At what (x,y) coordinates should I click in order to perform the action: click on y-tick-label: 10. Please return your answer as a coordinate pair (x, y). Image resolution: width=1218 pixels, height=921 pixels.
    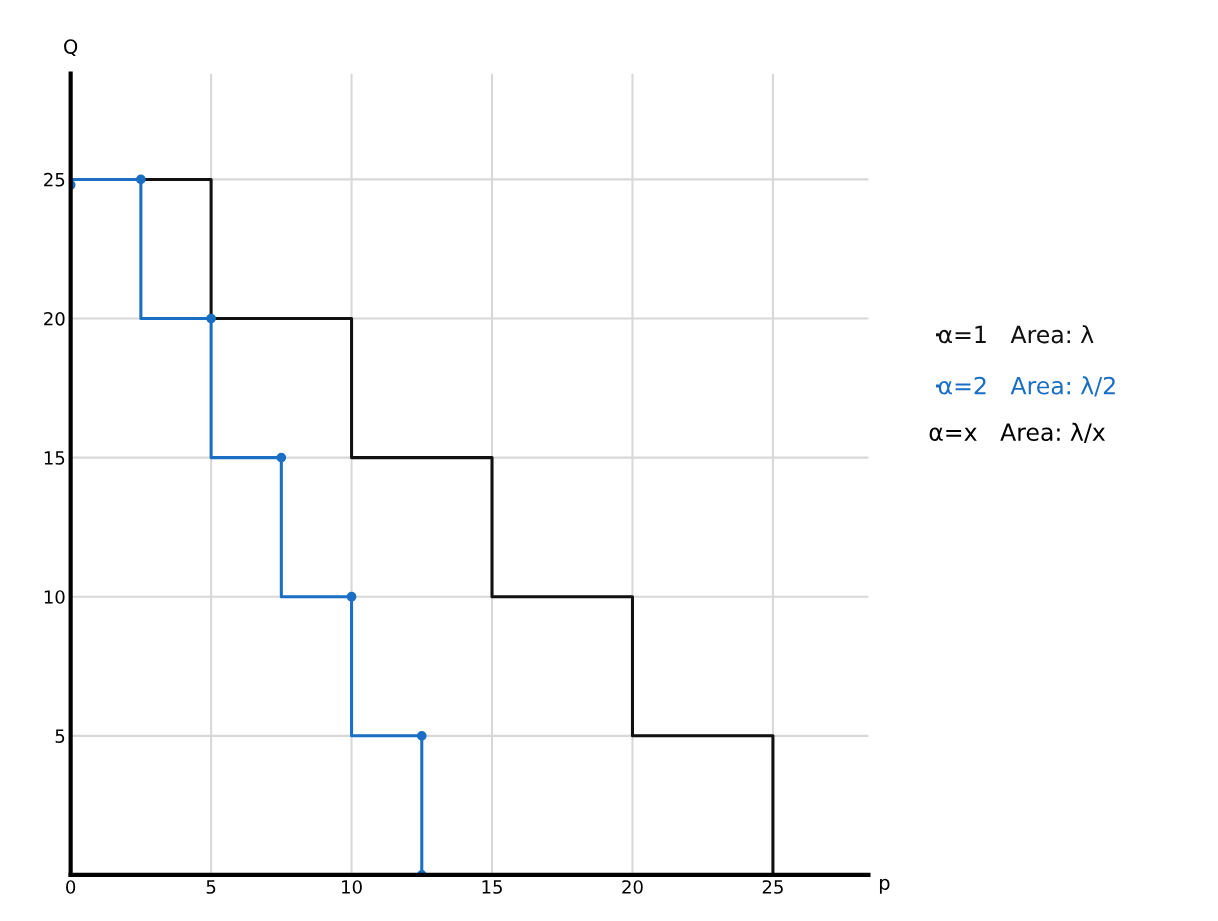
    Looking at the image, I should click on (54, 597).